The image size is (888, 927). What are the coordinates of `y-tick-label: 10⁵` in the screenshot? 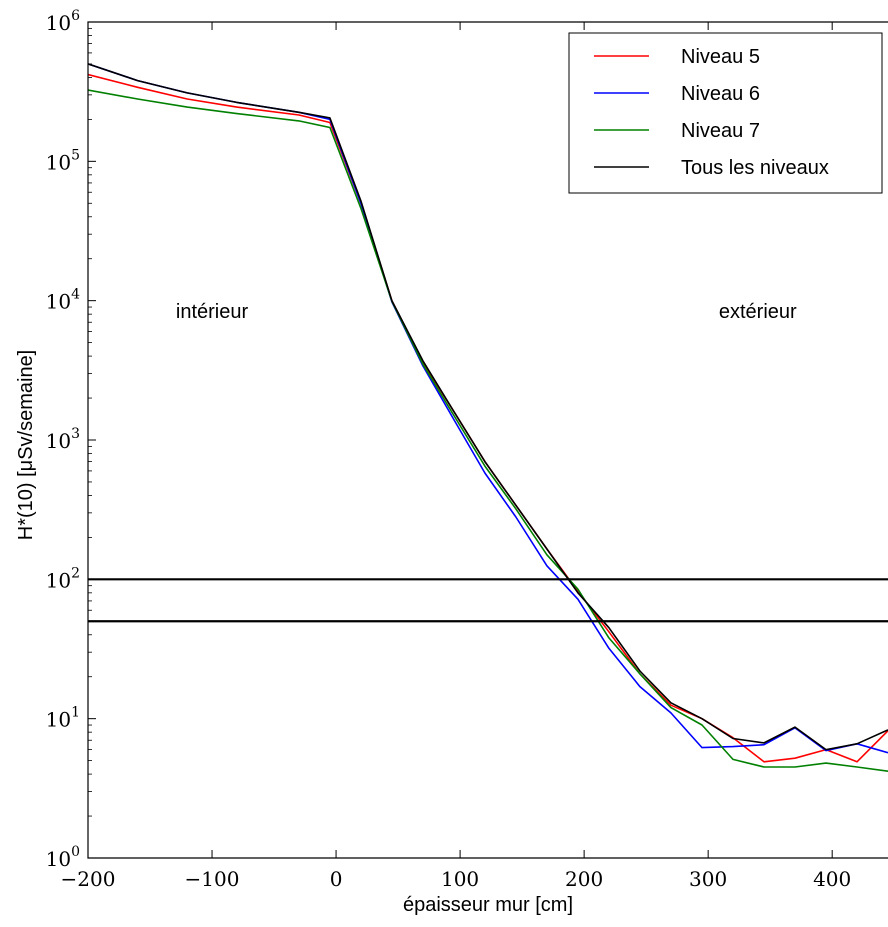 It's located at (63, 160).